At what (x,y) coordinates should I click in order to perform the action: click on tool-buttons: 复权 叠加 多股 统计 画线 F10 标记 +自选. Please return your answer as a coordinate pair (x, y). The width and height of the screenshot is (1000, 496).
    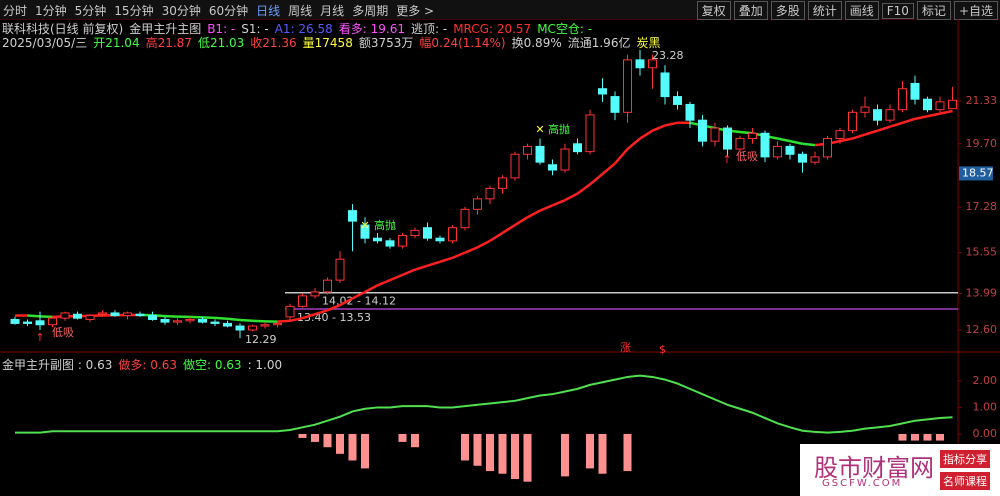
    Looking at the image, I should click on (846, 10).